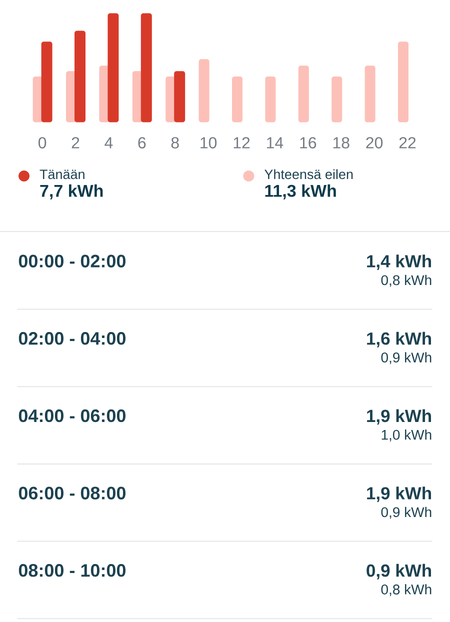  What do you see at coordinates (242, 142) in the screenshot?
I see `x-tick-label: 12` at bounding box center [242, 142].